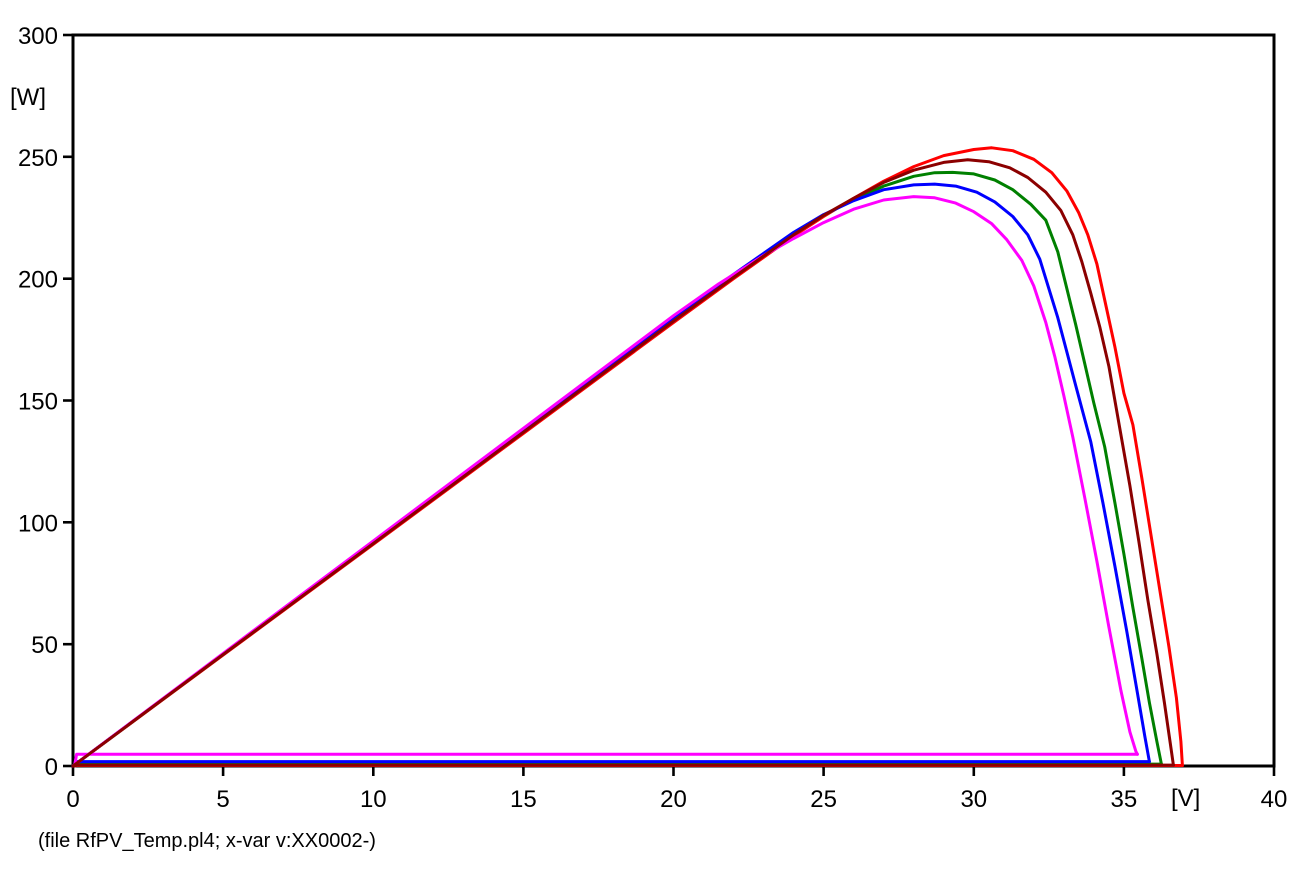  I want to click on y-tick-label: 250, so click(38, 158).